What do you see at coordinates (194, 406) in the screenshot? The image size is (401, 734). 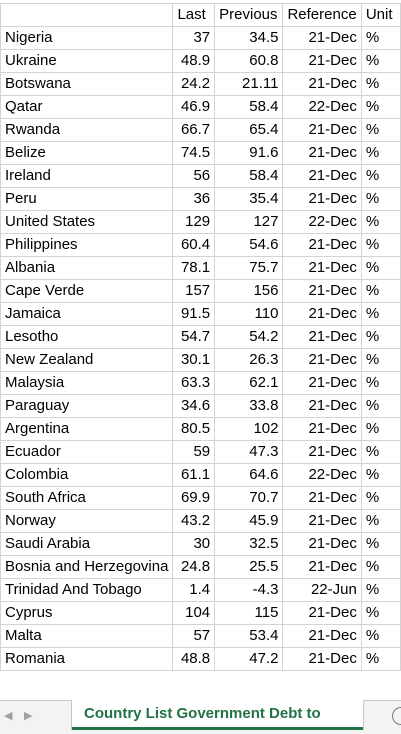 I see `cell-last: 34.6` at bounding box center [194, 406].